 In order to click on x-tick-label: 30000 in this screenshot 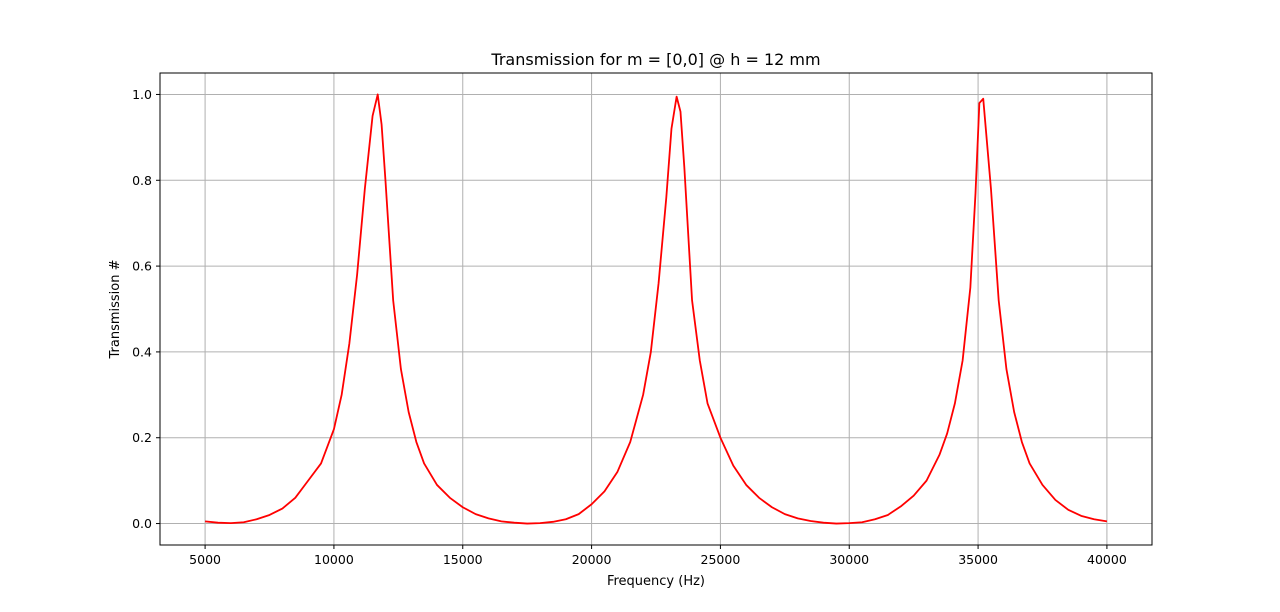, I will do `click(849, 559)`.